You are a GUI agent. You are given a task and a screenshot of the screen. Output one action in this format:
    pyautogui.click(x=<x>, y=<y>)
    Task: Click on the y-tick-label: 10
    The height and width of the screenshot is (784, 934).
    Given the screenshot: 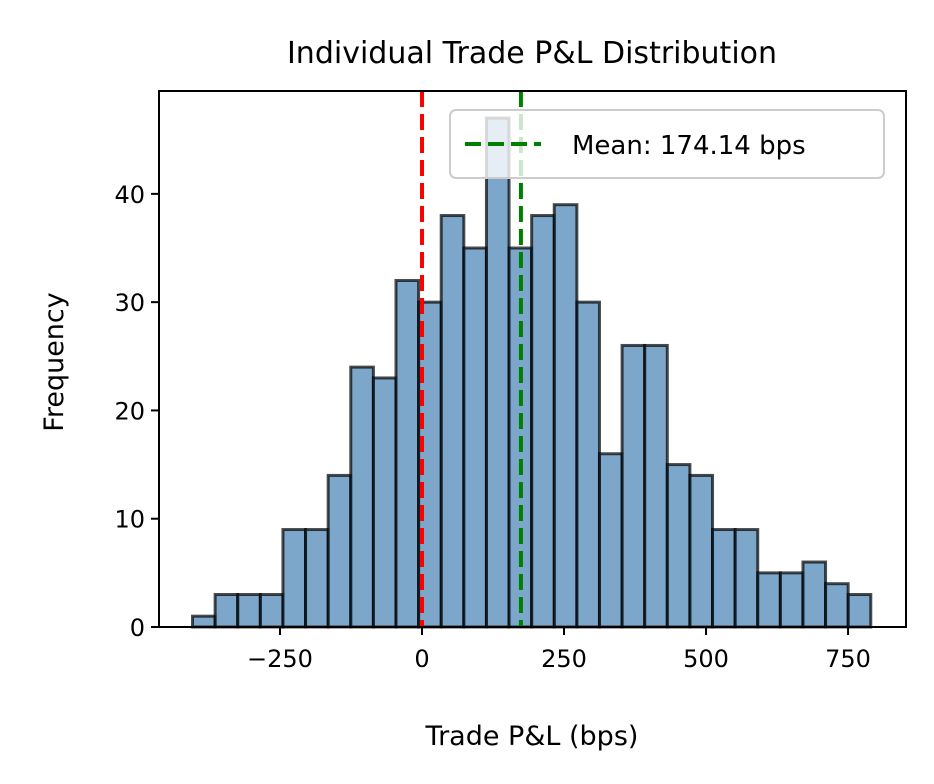 What is the action you would take?
    pyautogui.click(x=129, y=520)
    